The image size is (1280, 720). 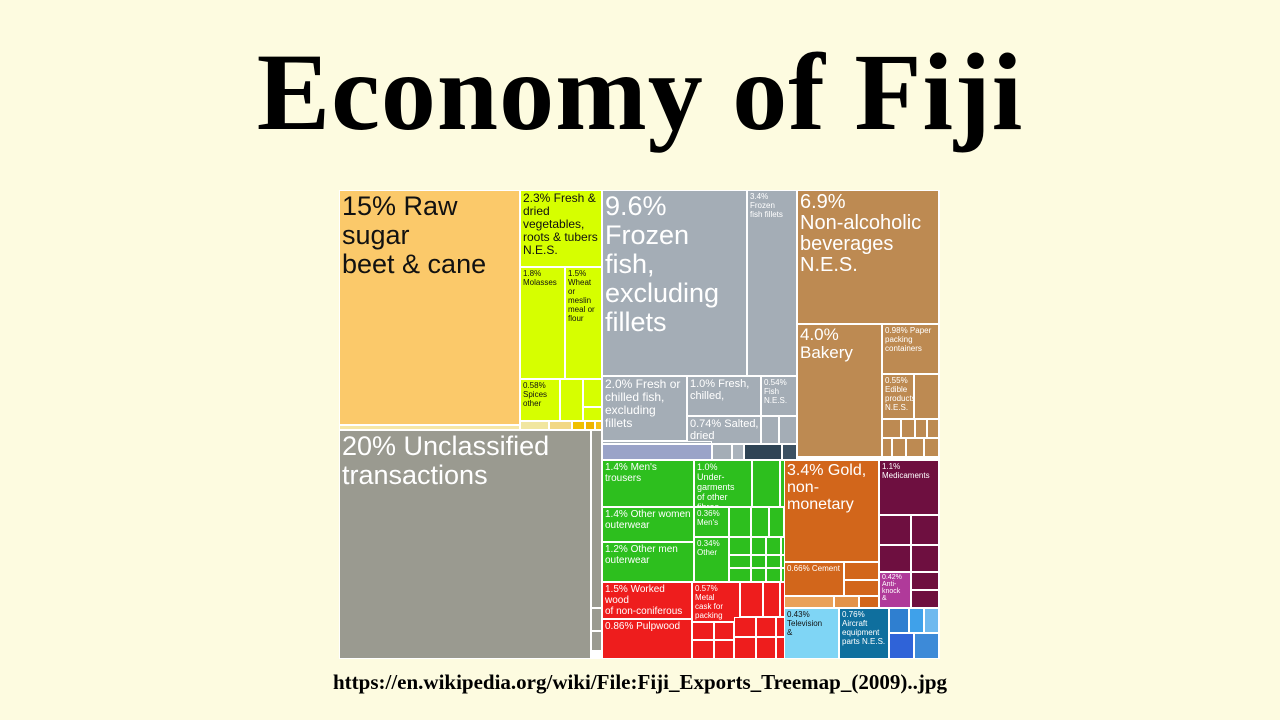 What do you see at coordinates (772, 283) in the screenshot?
I see `treemap-tile: 3.4% Frozen fish fillets` at bounding box center [772, 283].